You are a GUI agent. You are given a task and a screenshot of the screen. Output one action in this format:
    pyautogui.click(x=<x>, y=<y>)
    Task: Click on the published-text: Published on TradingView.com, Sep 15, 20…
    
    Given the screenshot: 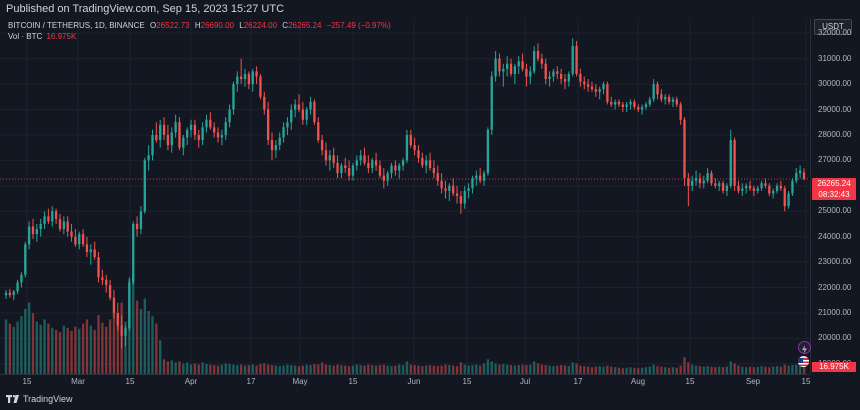 What is the action you would take?
    pyautogui.click(x=145, y=9)
    